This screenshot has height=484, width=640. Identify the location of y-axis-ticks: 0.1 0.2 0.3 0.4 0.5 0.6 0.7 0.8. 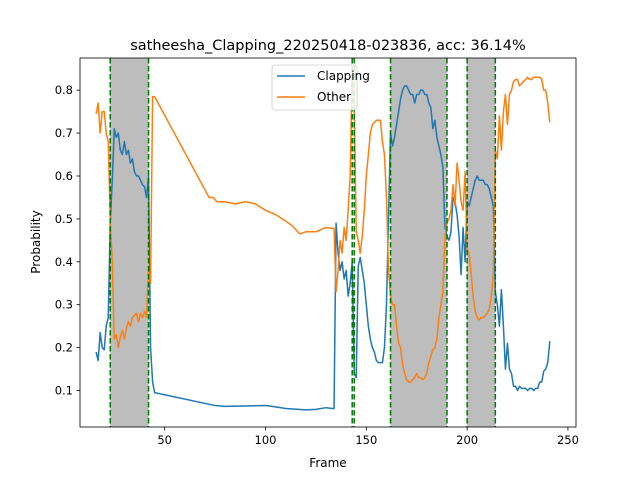
(67, 240).